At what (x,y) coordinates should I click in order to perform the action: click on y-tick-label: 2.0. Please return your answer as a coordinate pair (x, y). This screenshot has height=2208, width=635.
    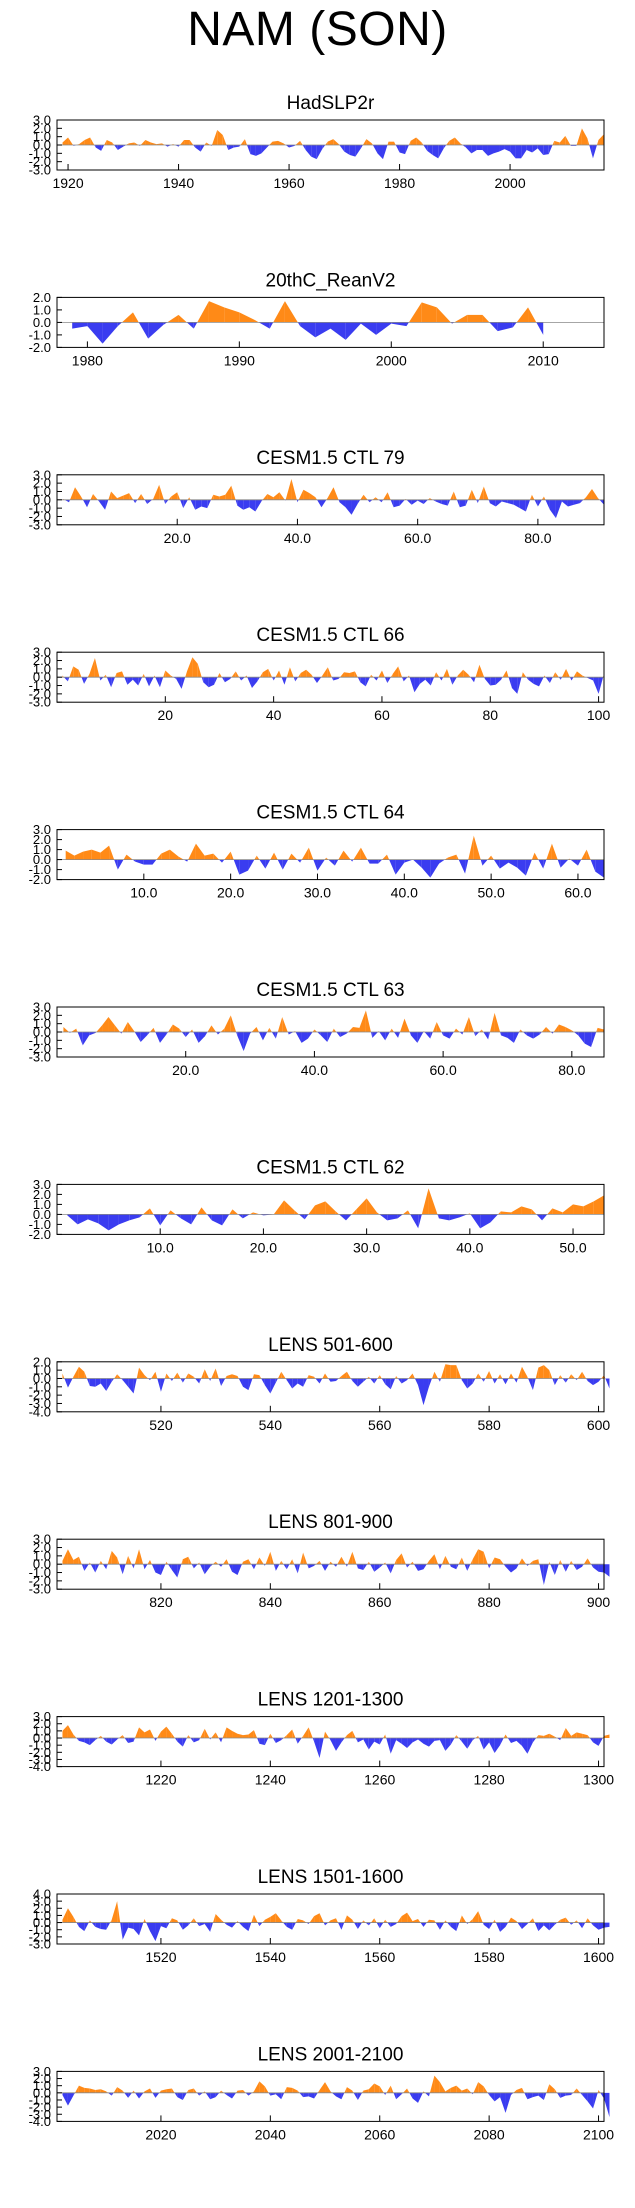
    Looking at the image, I should click on (42, 1361).